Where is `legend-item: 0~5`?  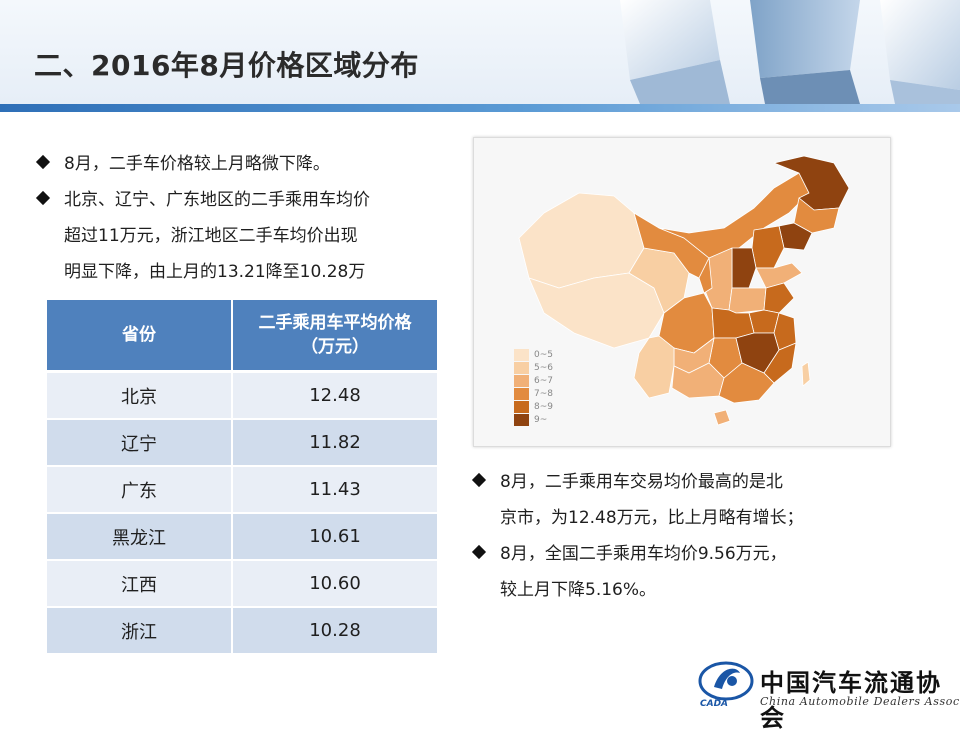
legend-item: 0~5 is located at coordinates (533, 354).